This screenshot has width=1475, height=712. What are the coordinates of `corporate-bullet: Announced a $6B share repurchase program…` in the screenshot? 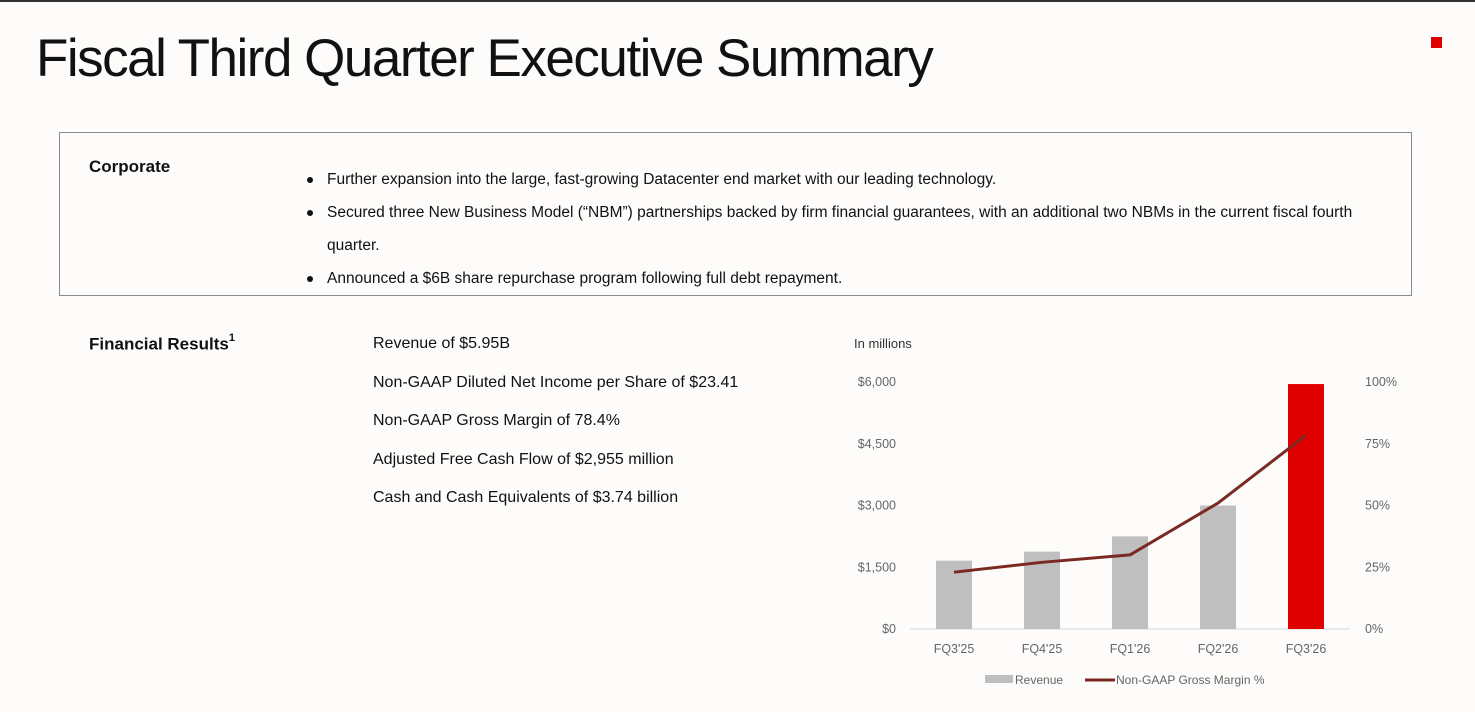 It's located at (855, 278).